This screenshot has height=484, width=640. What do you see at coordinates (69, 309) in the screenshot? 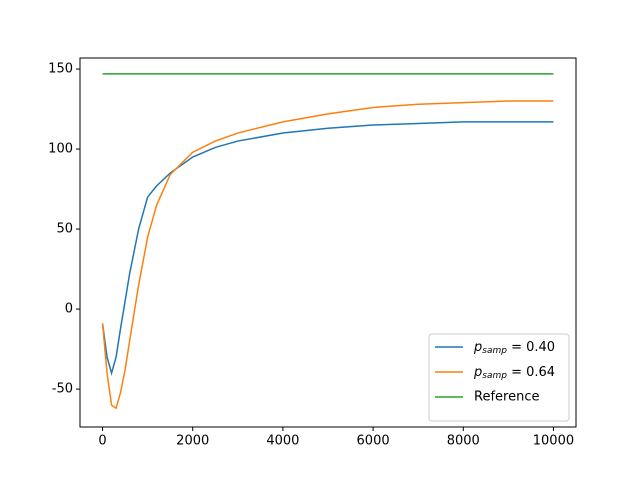
I see `y-tick-label: 0` at bounding box center [69, 309].